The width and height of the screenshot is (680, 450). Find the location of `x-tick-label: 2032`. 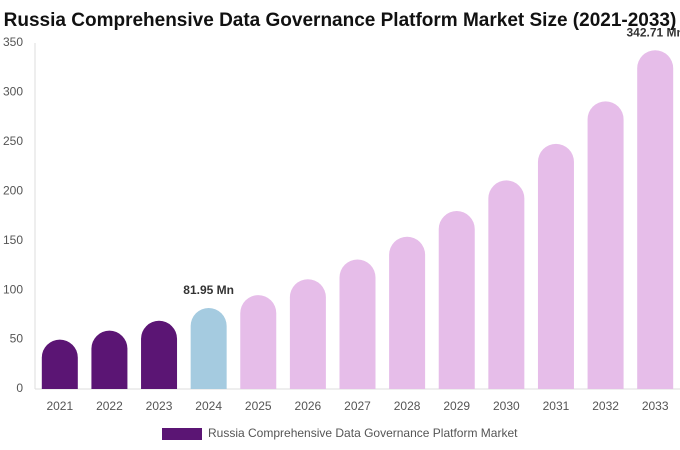

x-tick-label: 2032 is located at coordinates (605, 406).